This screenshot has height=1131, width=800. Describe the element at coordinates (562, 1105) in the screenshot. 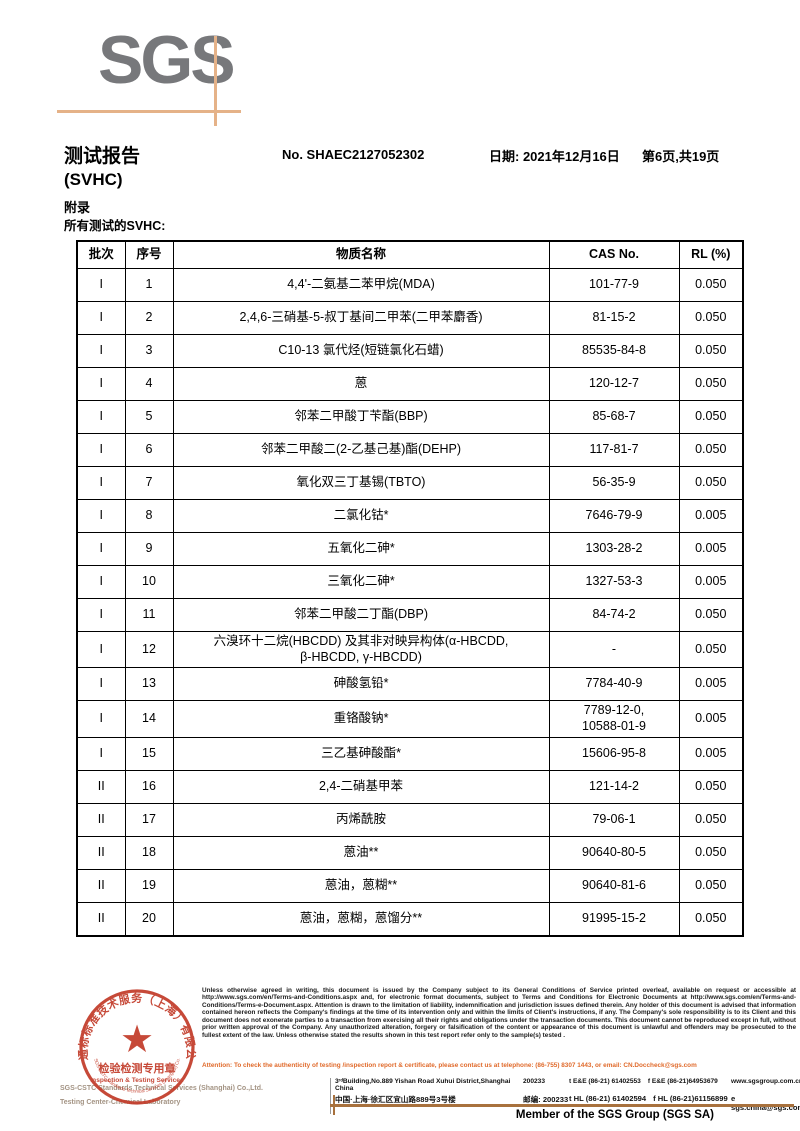

I see `footer-rule-line` at that location.